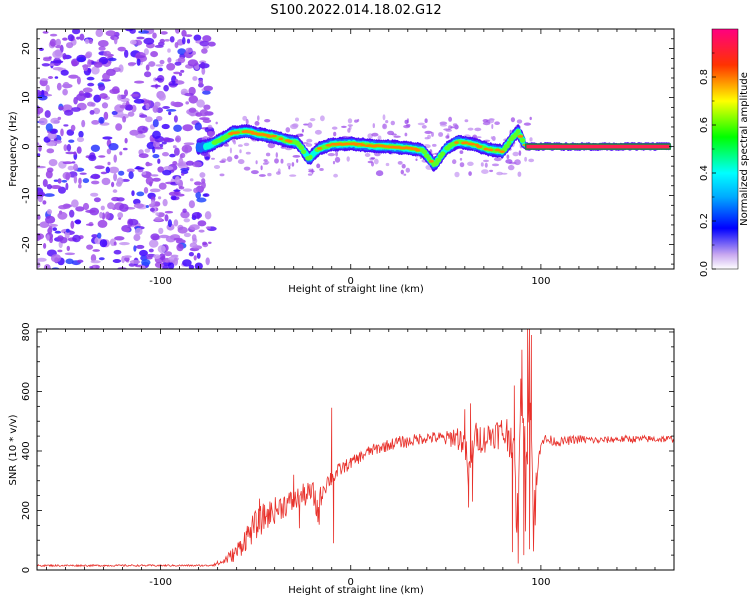 The height and width of the screenshot is (600, 750). I want to click on y-tick-label: 10, so click(26, 97).